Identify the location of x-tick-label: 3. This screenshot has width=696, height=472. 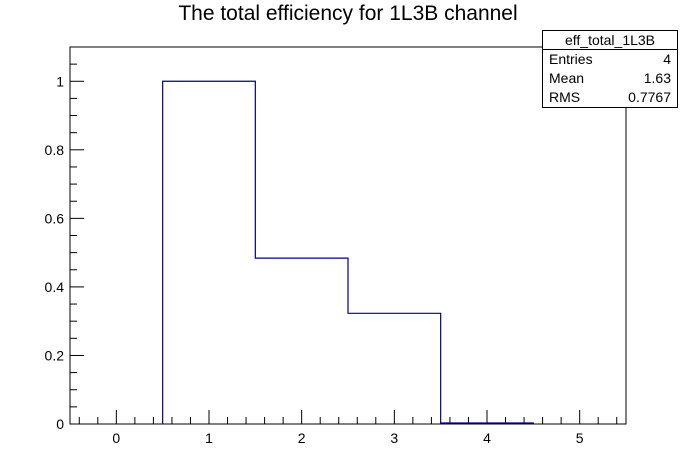
(394, 438).